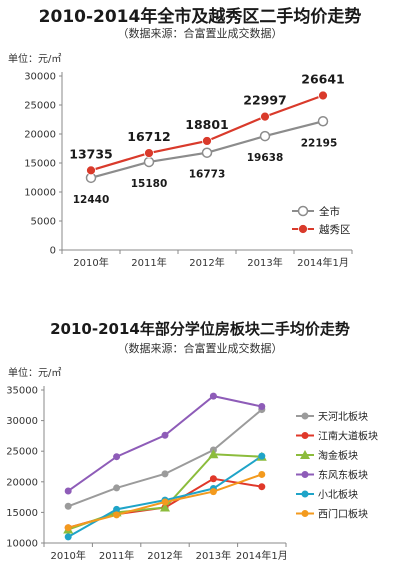 This screenshot has height=583, width=400. What do you see at coordinates (319, 143) in the screenshot?
I see `data-label: 22195` at bounding box center [319, 143].